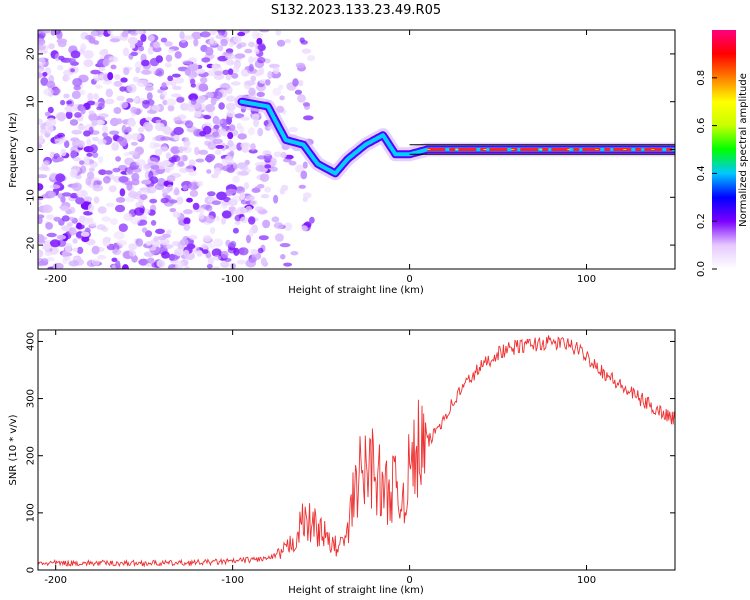 Image resolution: width=750 pixels, height=600 pixels. What do you see at coordinates (356, 10) in the screenshot?
I see `figure-title: S132.2023.133.23.49.R05` at bounding box center [356, 10].